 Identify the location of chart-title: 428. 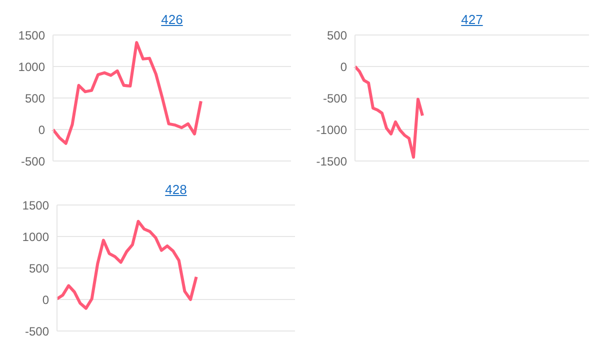
(176, 189).